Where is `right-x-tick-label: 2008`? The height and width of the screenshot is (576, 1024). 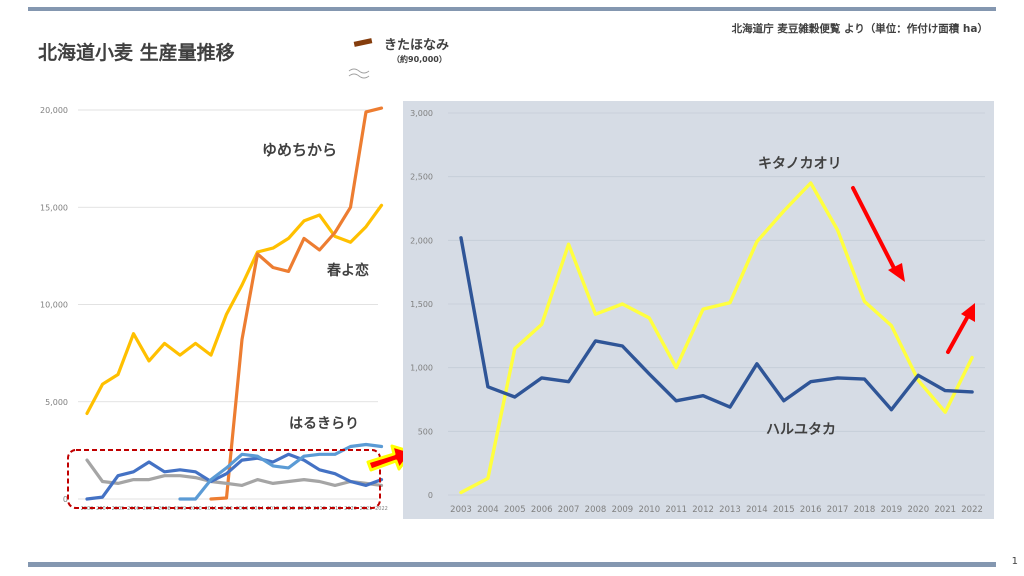
right-x-tick-label: 2008 is located at coordinates (596, 510).